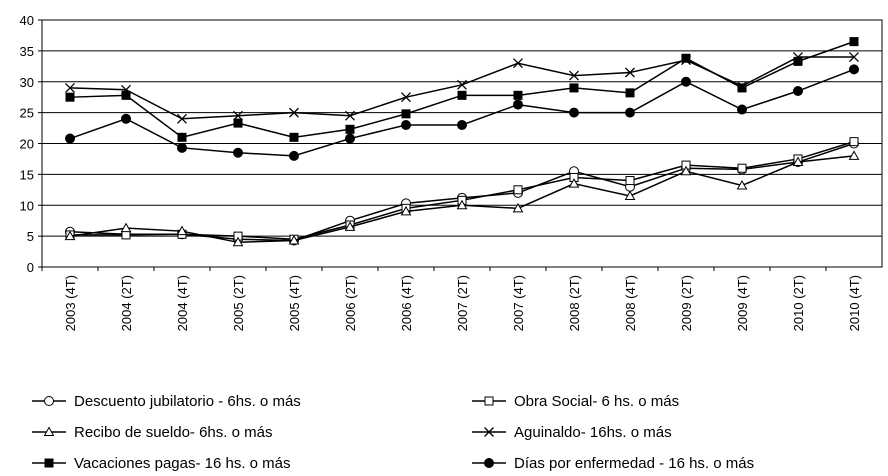 The width and height of the screenshot is (888, 476). Describe the element at coordinates (630, 303) in the screenshot. I see `x-tick-label: 2008 (4T)` at that location.